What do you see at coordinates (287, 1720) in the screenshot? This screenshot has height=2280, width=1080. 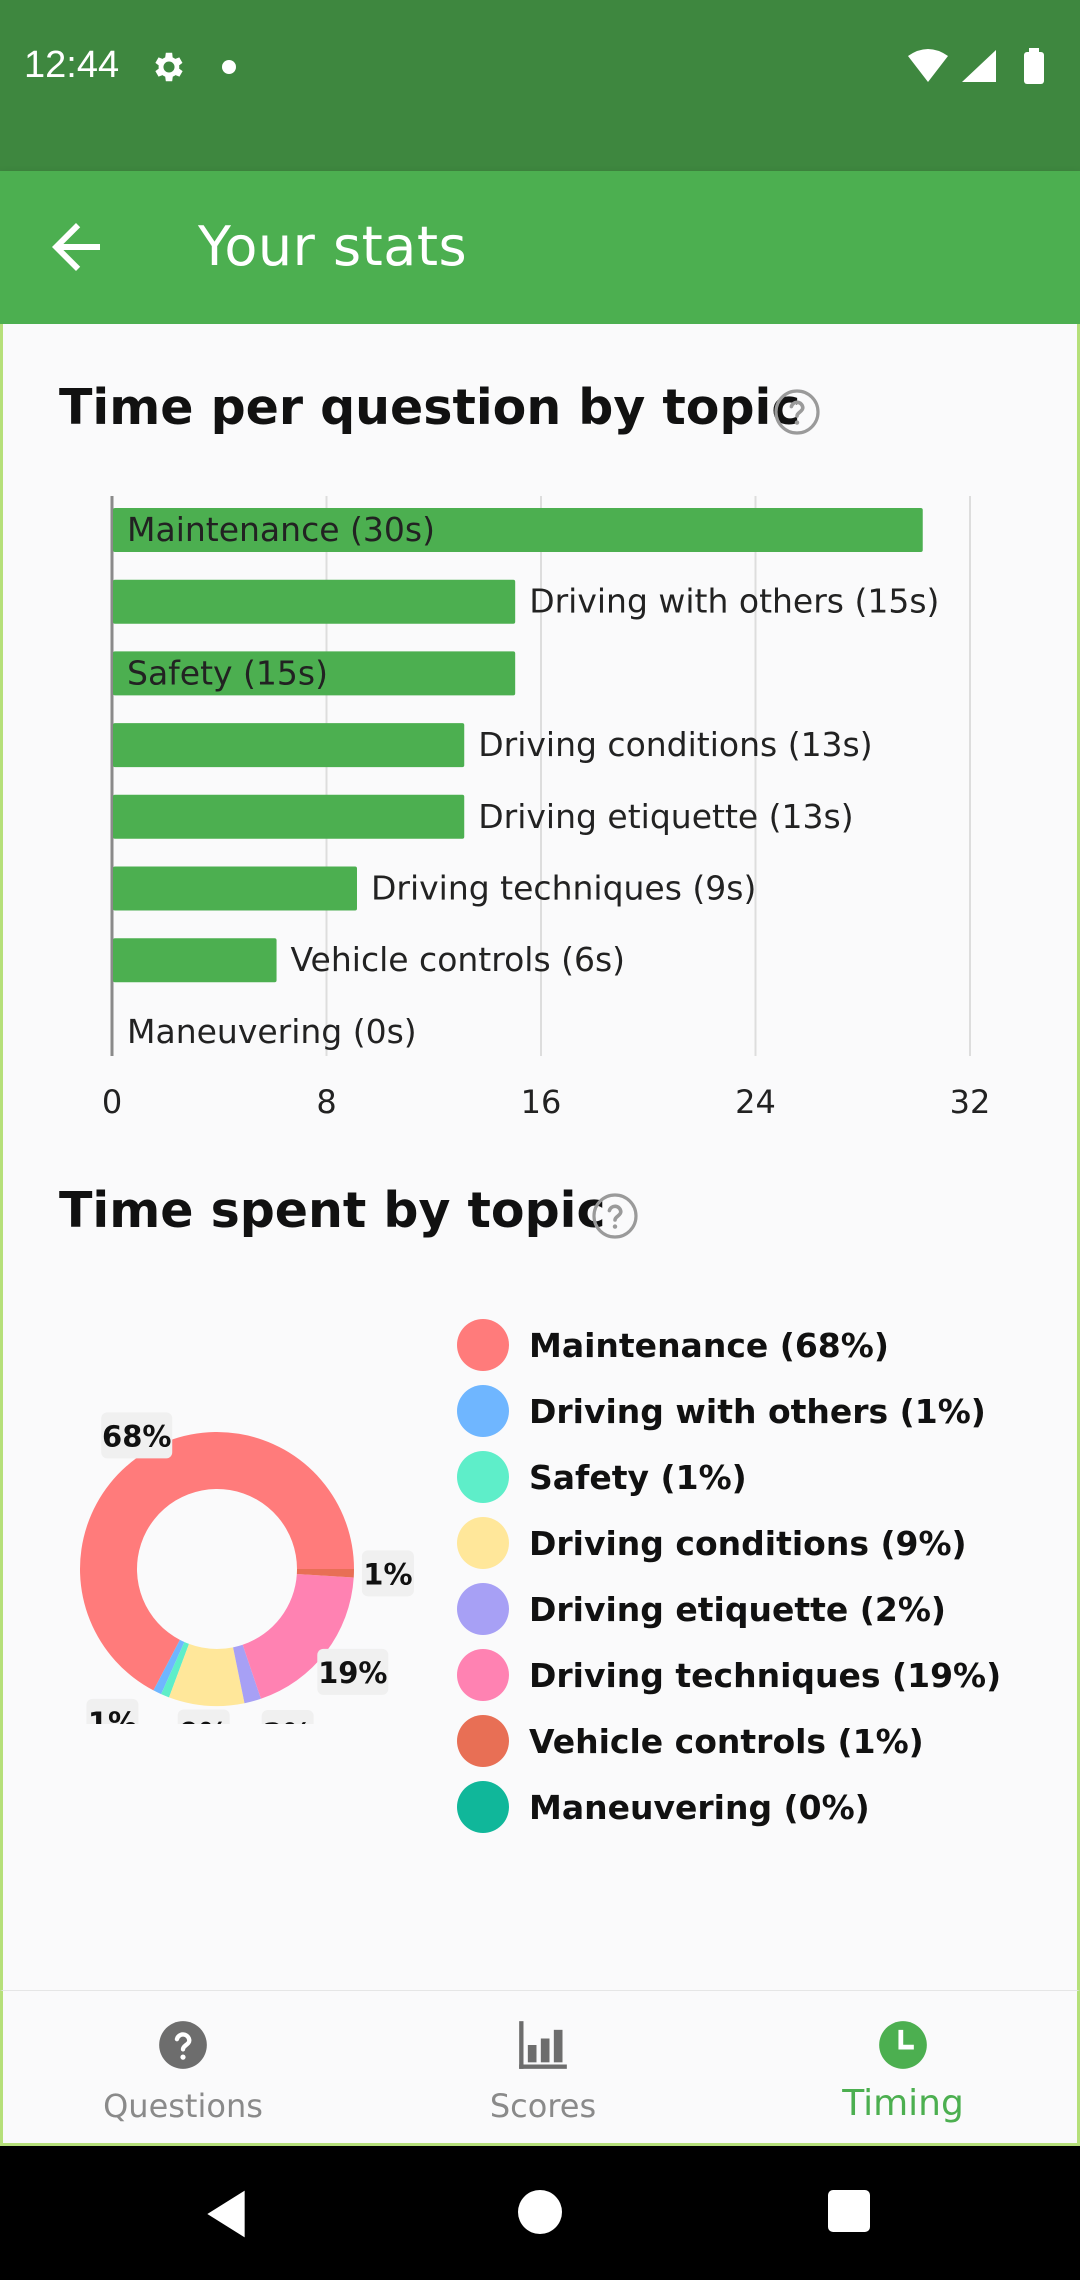 I see `slice-label: 2%` at bounding box center [287, 1720].